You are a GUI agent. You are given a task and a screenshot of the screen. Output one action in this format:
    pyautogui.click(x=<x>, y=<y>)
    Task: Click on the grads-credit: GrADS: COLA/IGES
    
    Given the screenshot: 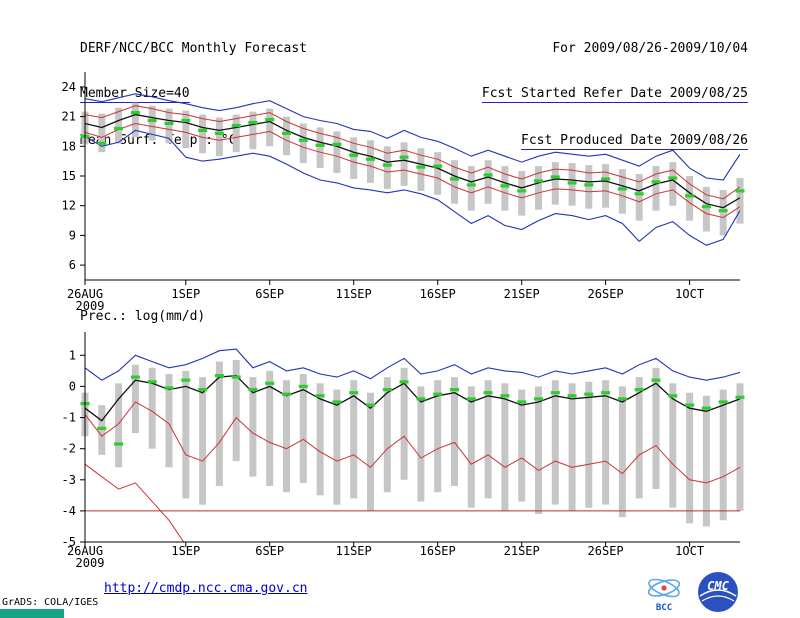 What is the action you would take?
    pyautogui.click(x=50, y=602)
    